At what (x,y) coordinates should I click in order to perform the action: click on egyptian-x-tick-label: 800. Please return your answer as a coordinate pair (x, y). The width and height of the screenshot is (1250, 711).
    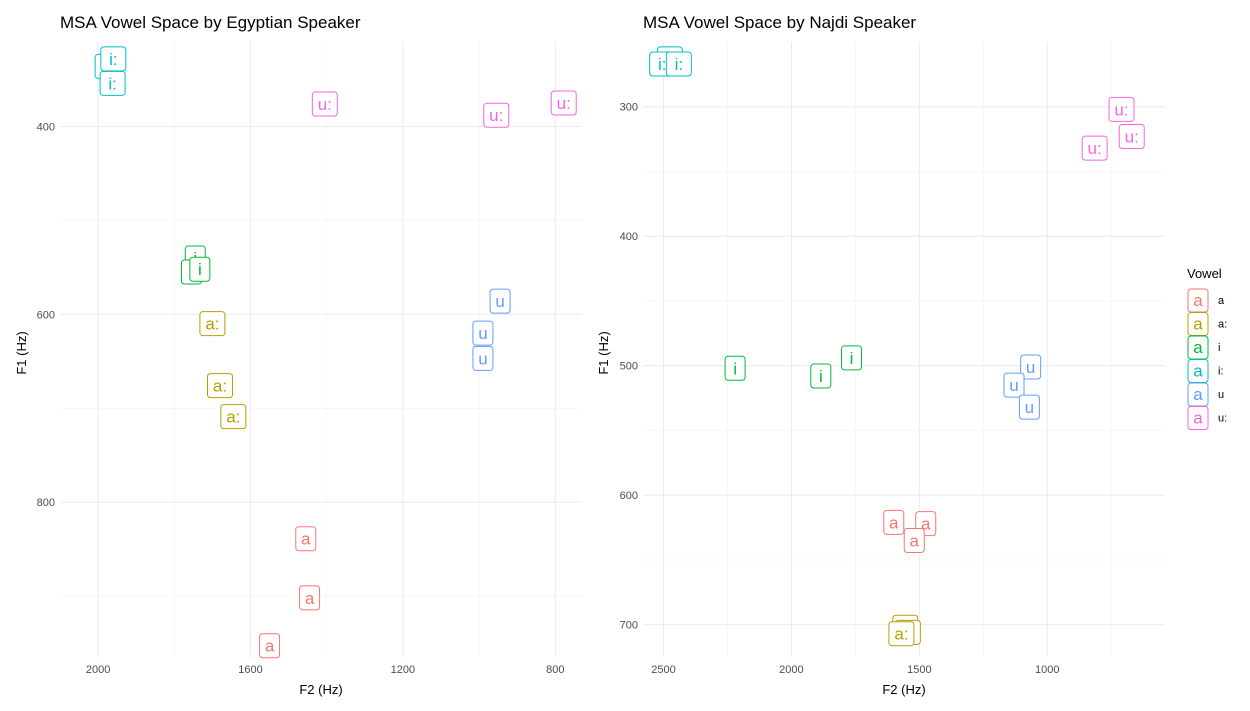
    Looking at the image, I should click on (555, 670).